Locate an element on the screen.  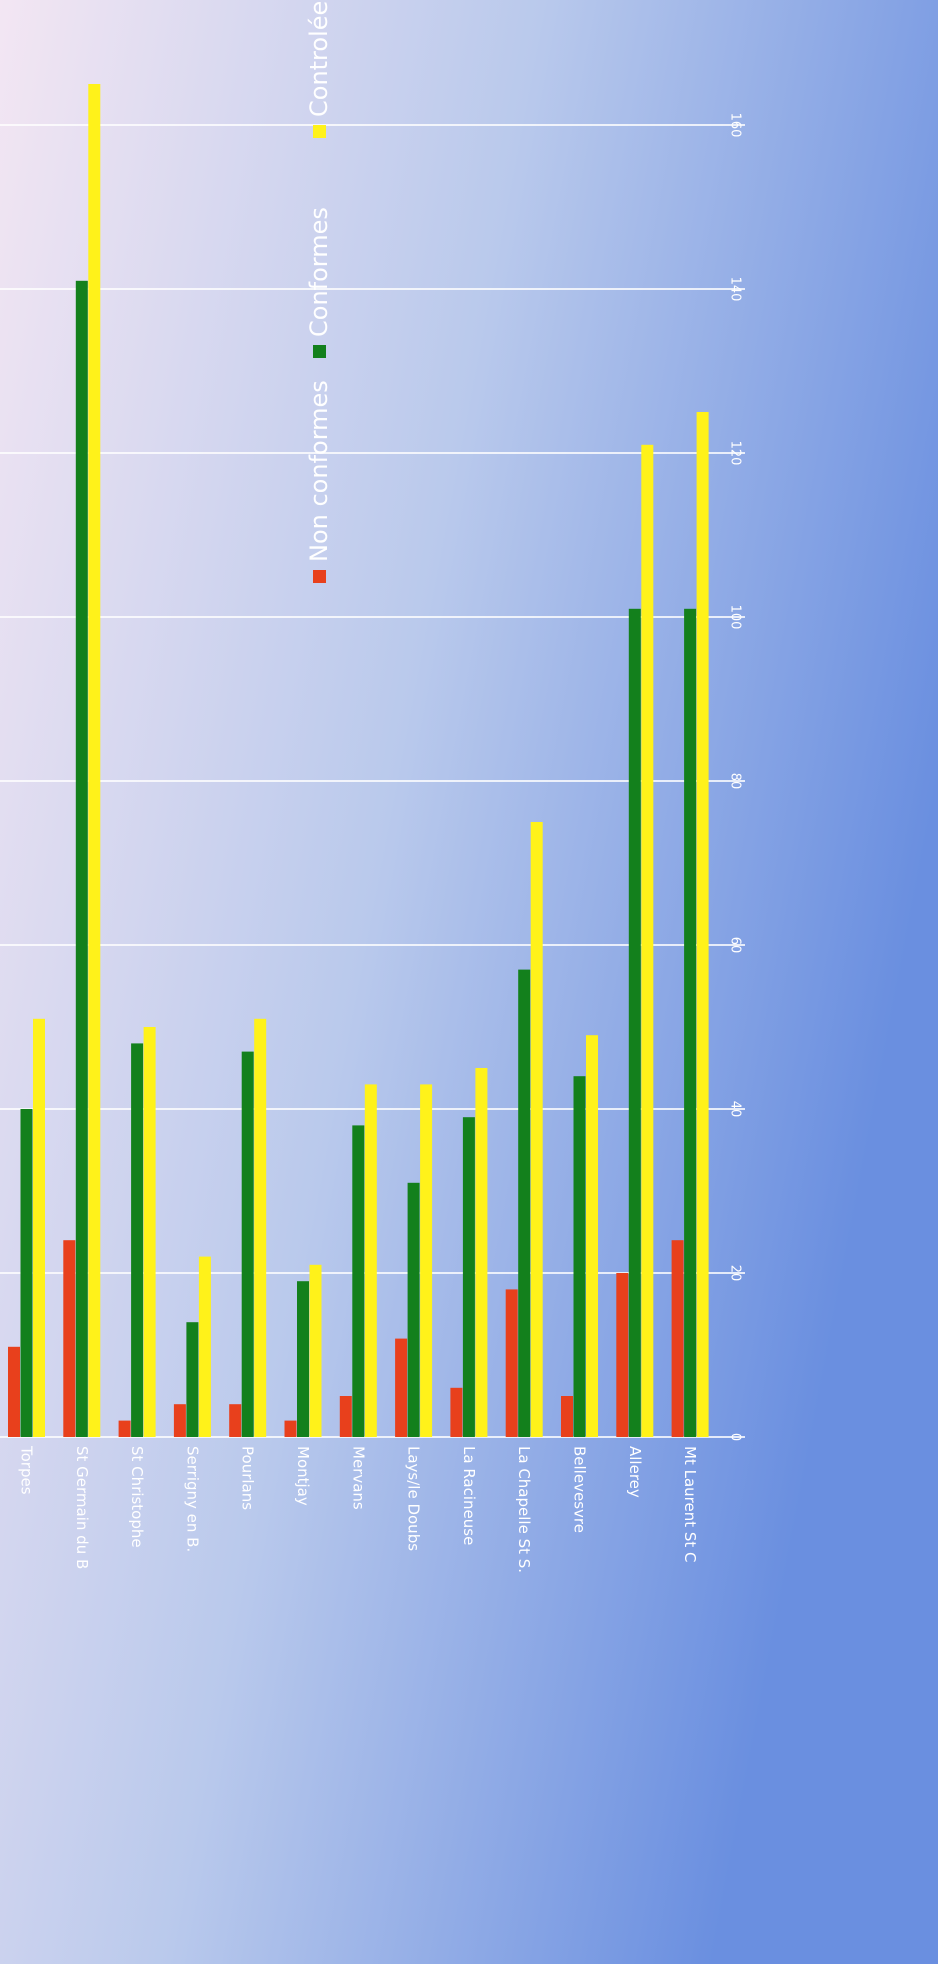
y-tick-label: 40 is located at coordinates (735, 1109).